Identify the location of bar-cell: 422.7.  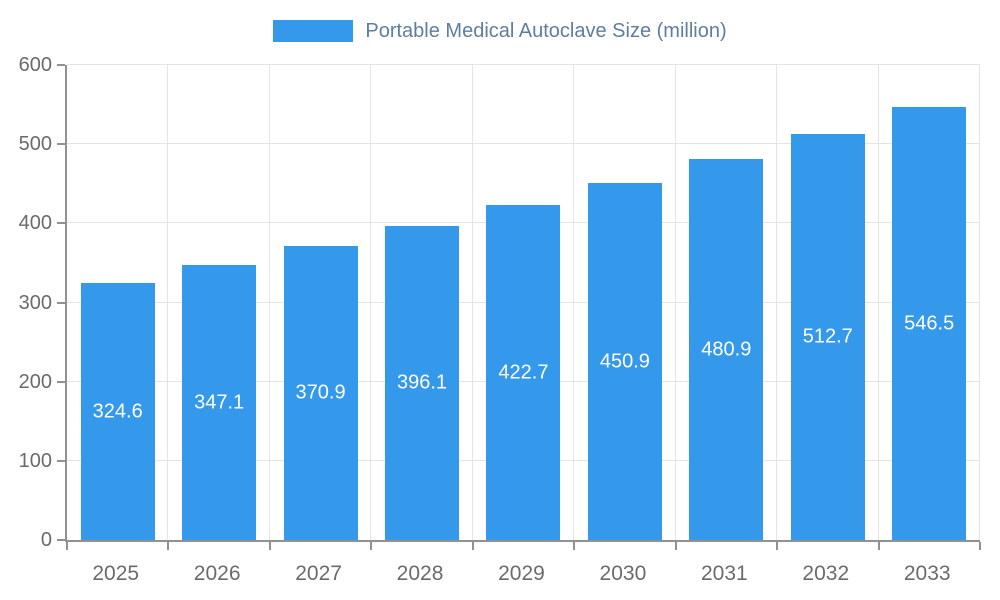
(523, 302).